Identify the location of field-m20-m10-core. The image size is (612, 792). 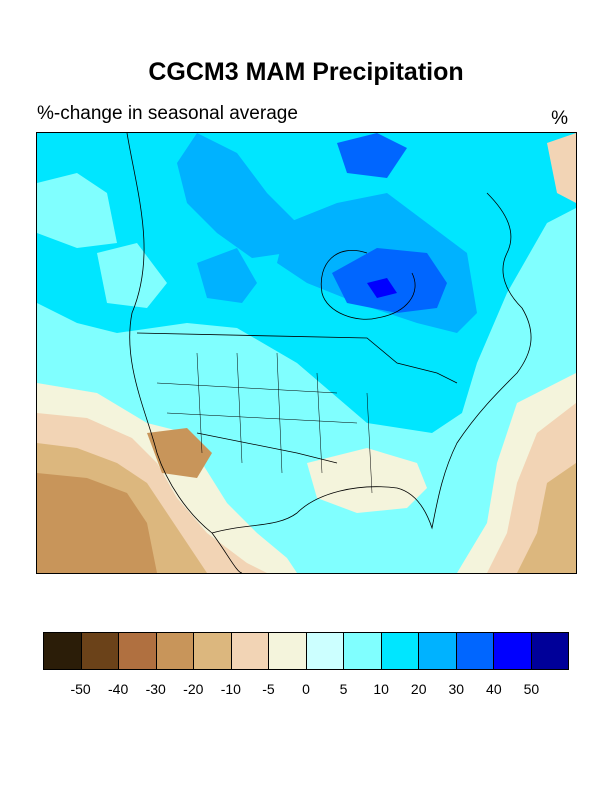
(179, 453).